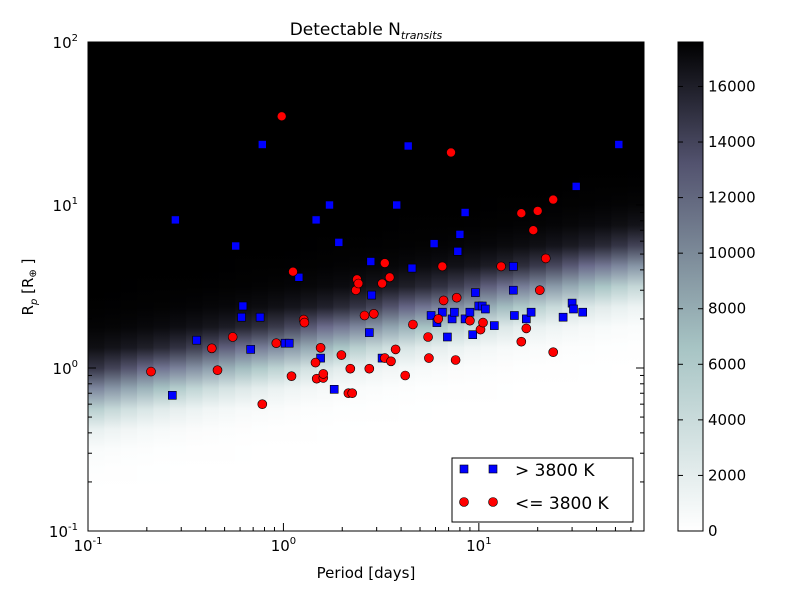  Describe the element at coordinates (562, 504) in the screenshot. I see `legend-label-cool: <= 3800 K` at that location.